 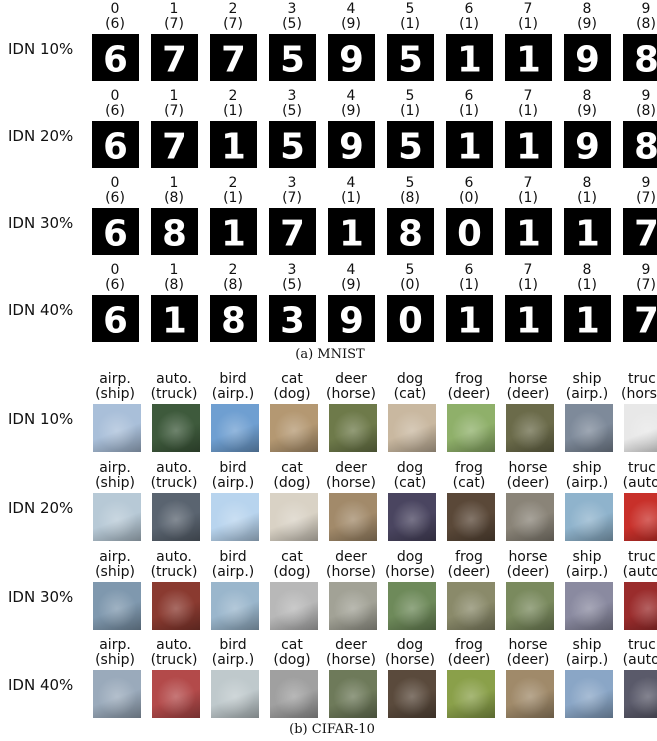 I want to click on svg-text: 9, so click(x=351, y=60).